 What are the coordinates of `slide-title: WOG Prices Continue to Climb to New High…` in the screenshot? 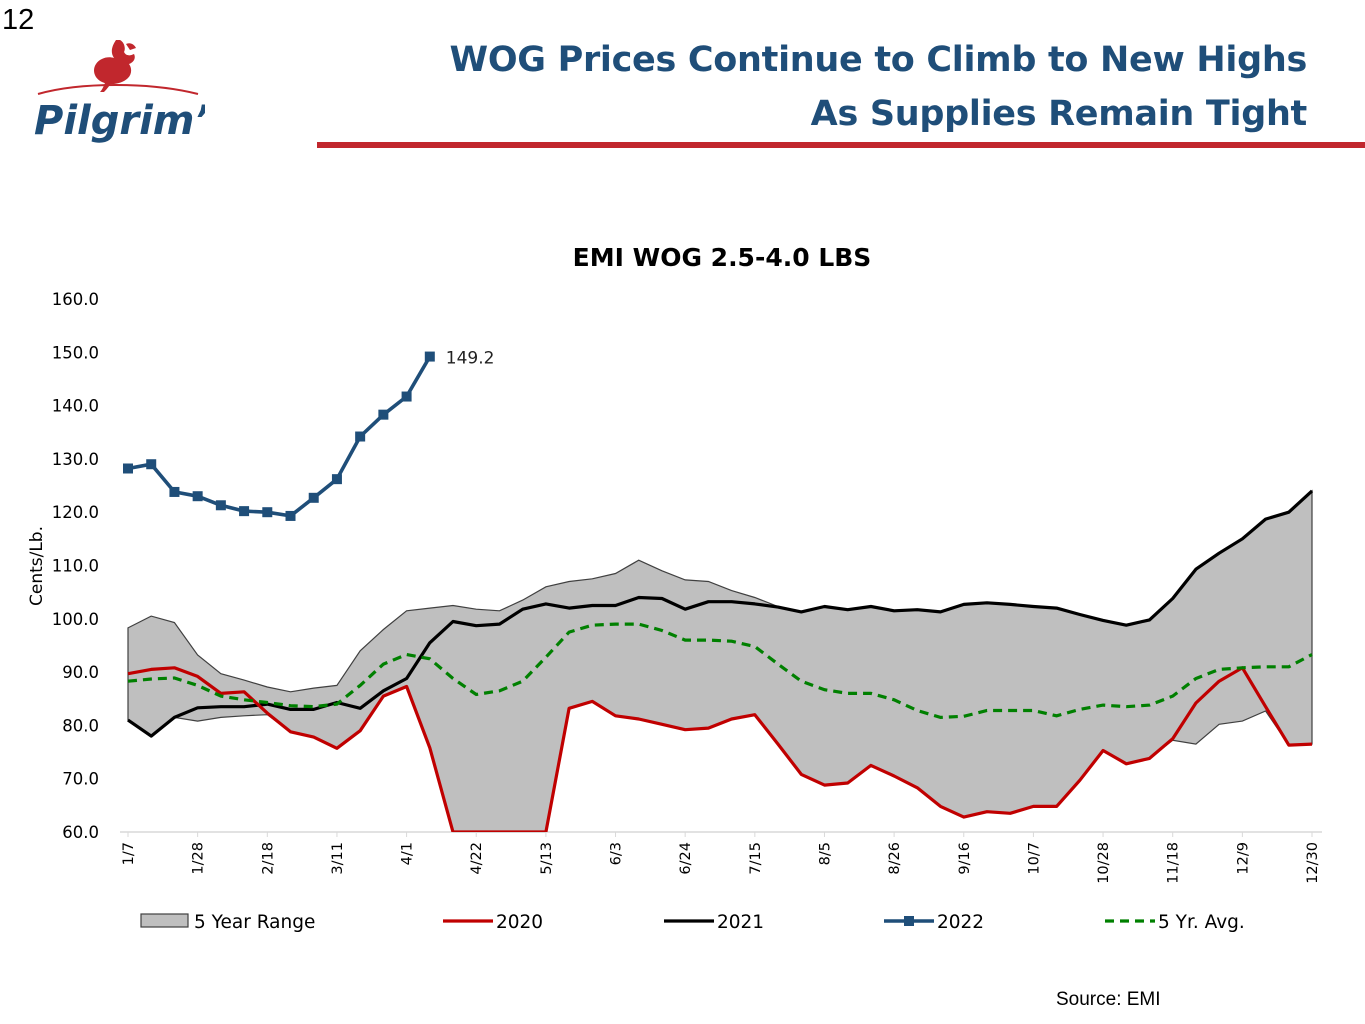 It's located at (857, 87).